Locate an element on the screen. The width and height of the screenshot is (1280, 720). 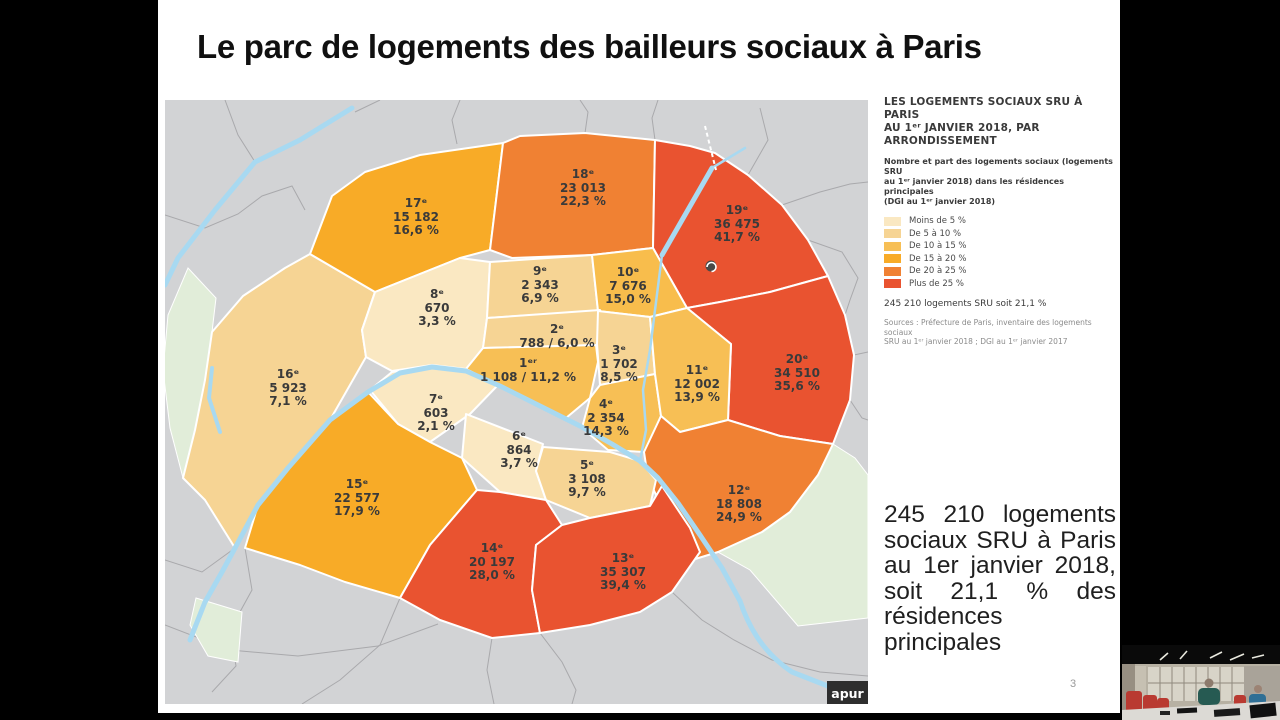
park-south-west is located at coordinates (216, 630).